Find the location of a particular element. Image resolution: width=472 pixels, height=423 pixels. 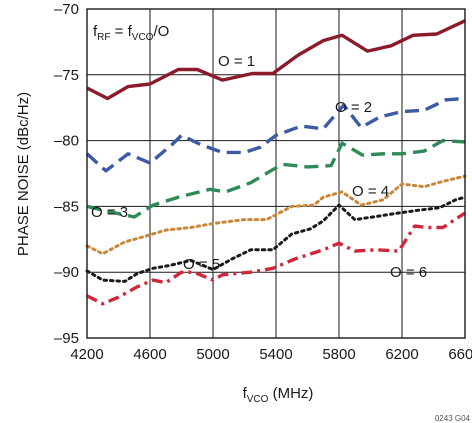

x-tick-label: 6600 is located at coordinates (460, 354).